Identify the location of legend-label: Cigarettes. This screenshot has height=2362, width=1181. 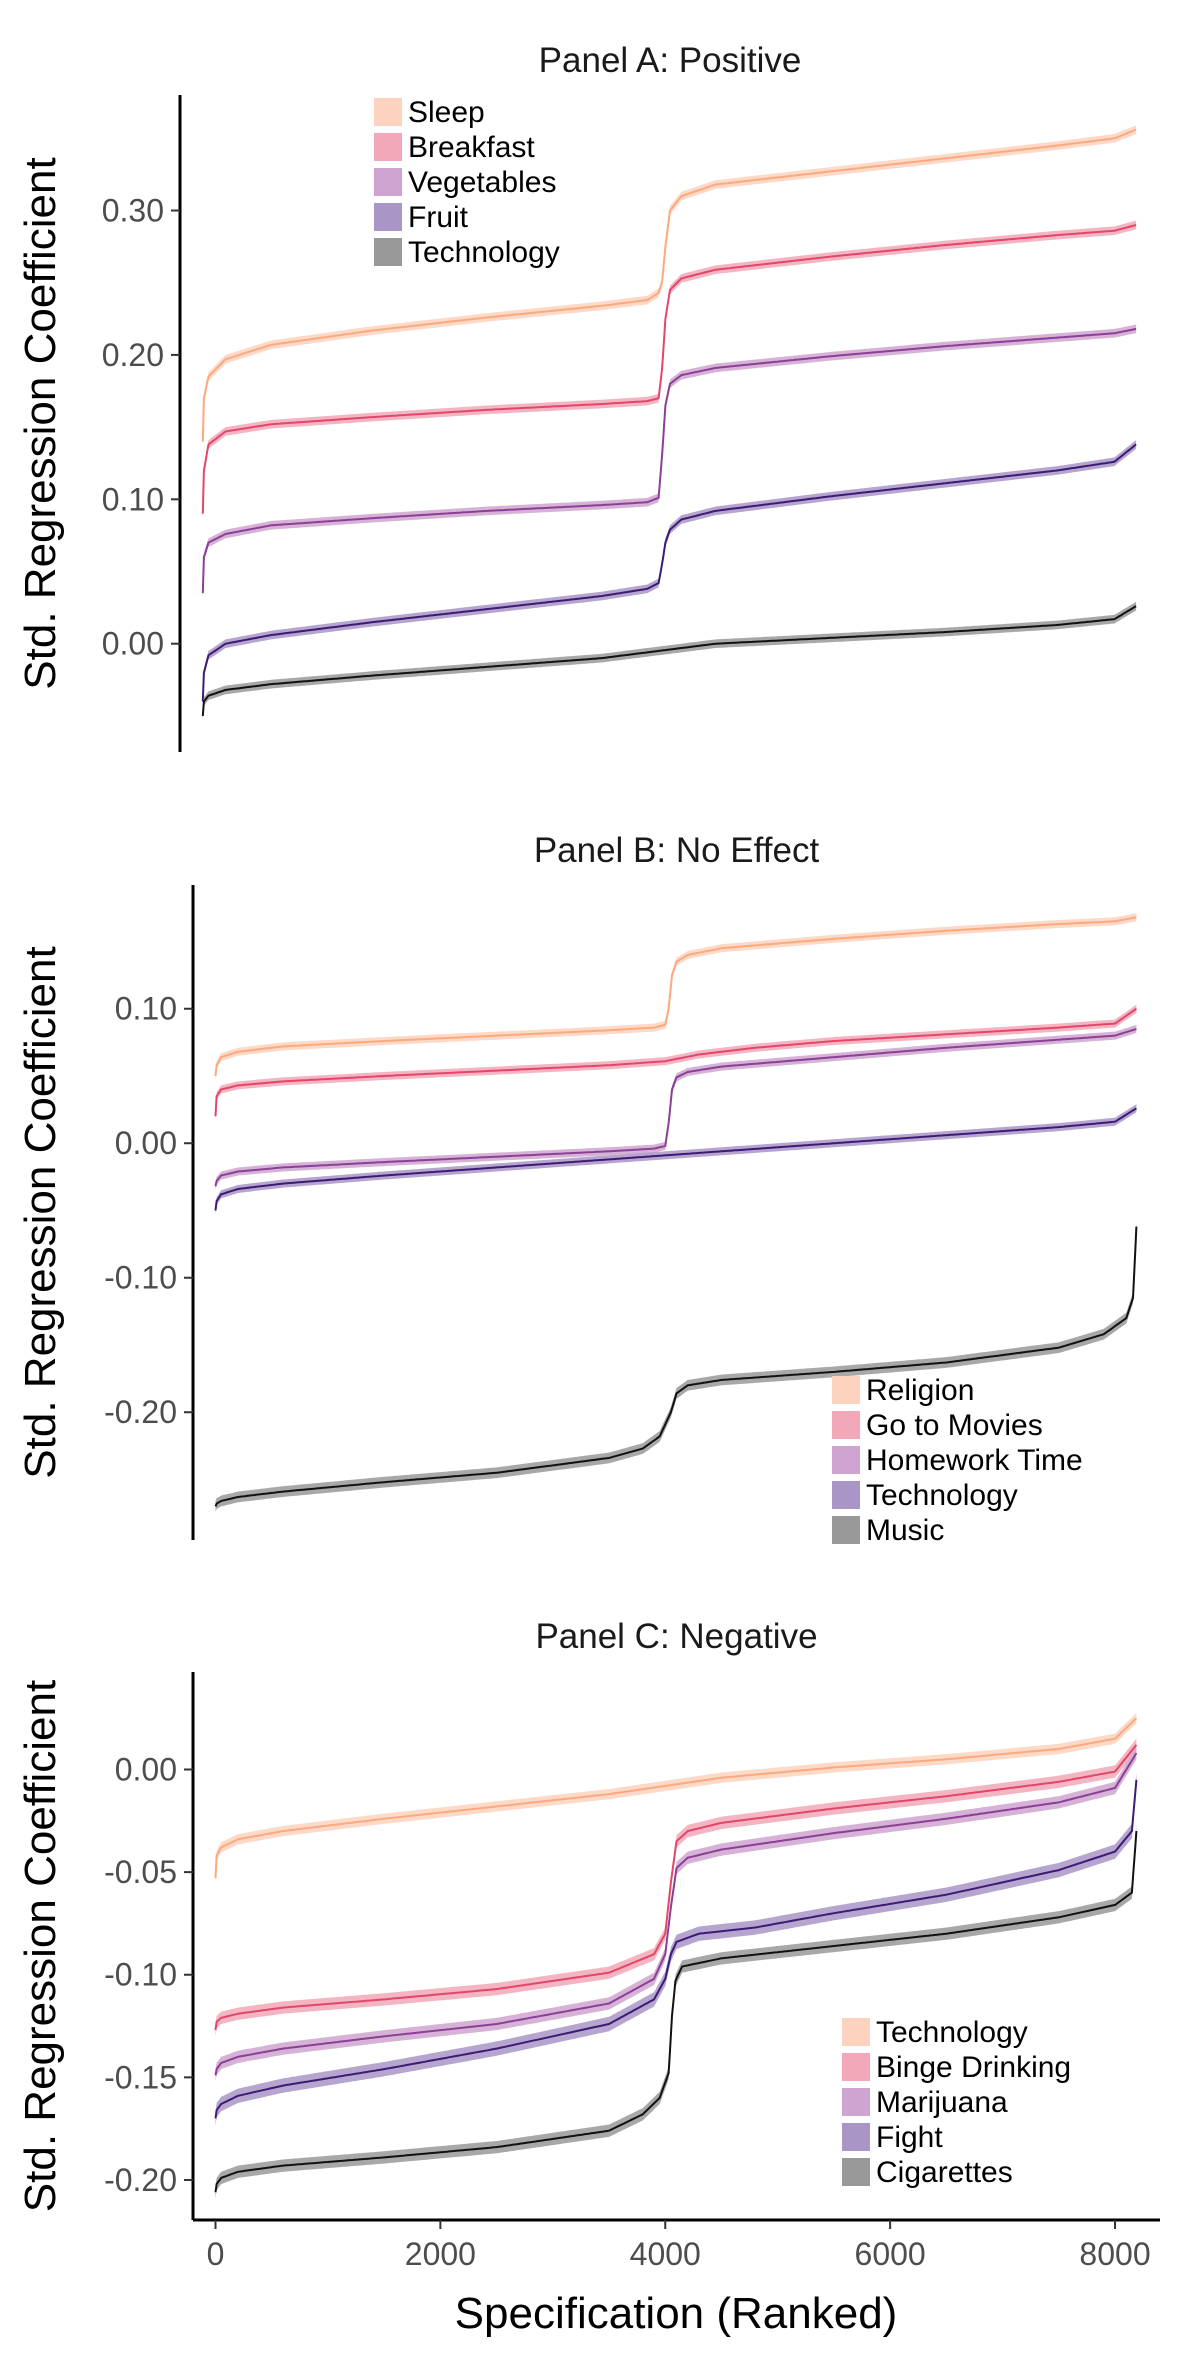
(944, 2172).